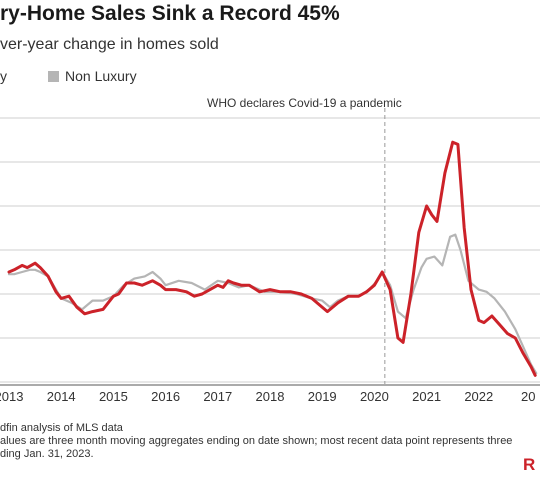 The height and width of the screenshot is (500, 540). I want to click on legend-item-luxury: y, so click(3, 76).